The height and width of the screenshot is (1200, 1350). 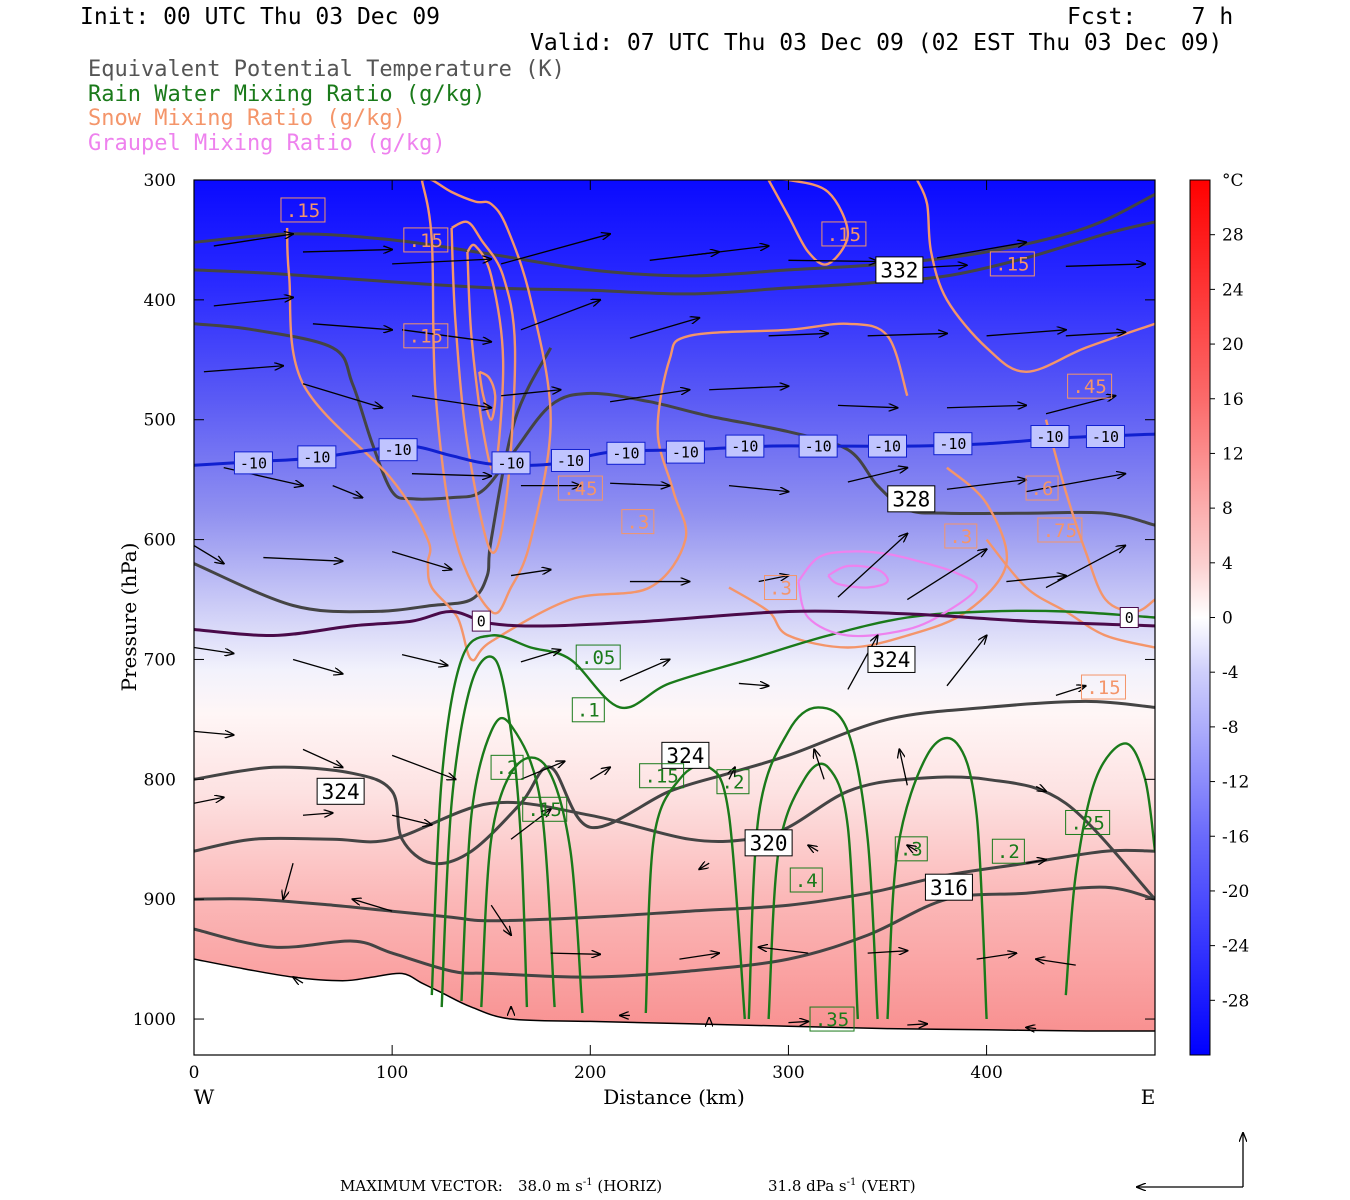 I want to click on colorbar-label: -28, so click(x=1235, y=1001).